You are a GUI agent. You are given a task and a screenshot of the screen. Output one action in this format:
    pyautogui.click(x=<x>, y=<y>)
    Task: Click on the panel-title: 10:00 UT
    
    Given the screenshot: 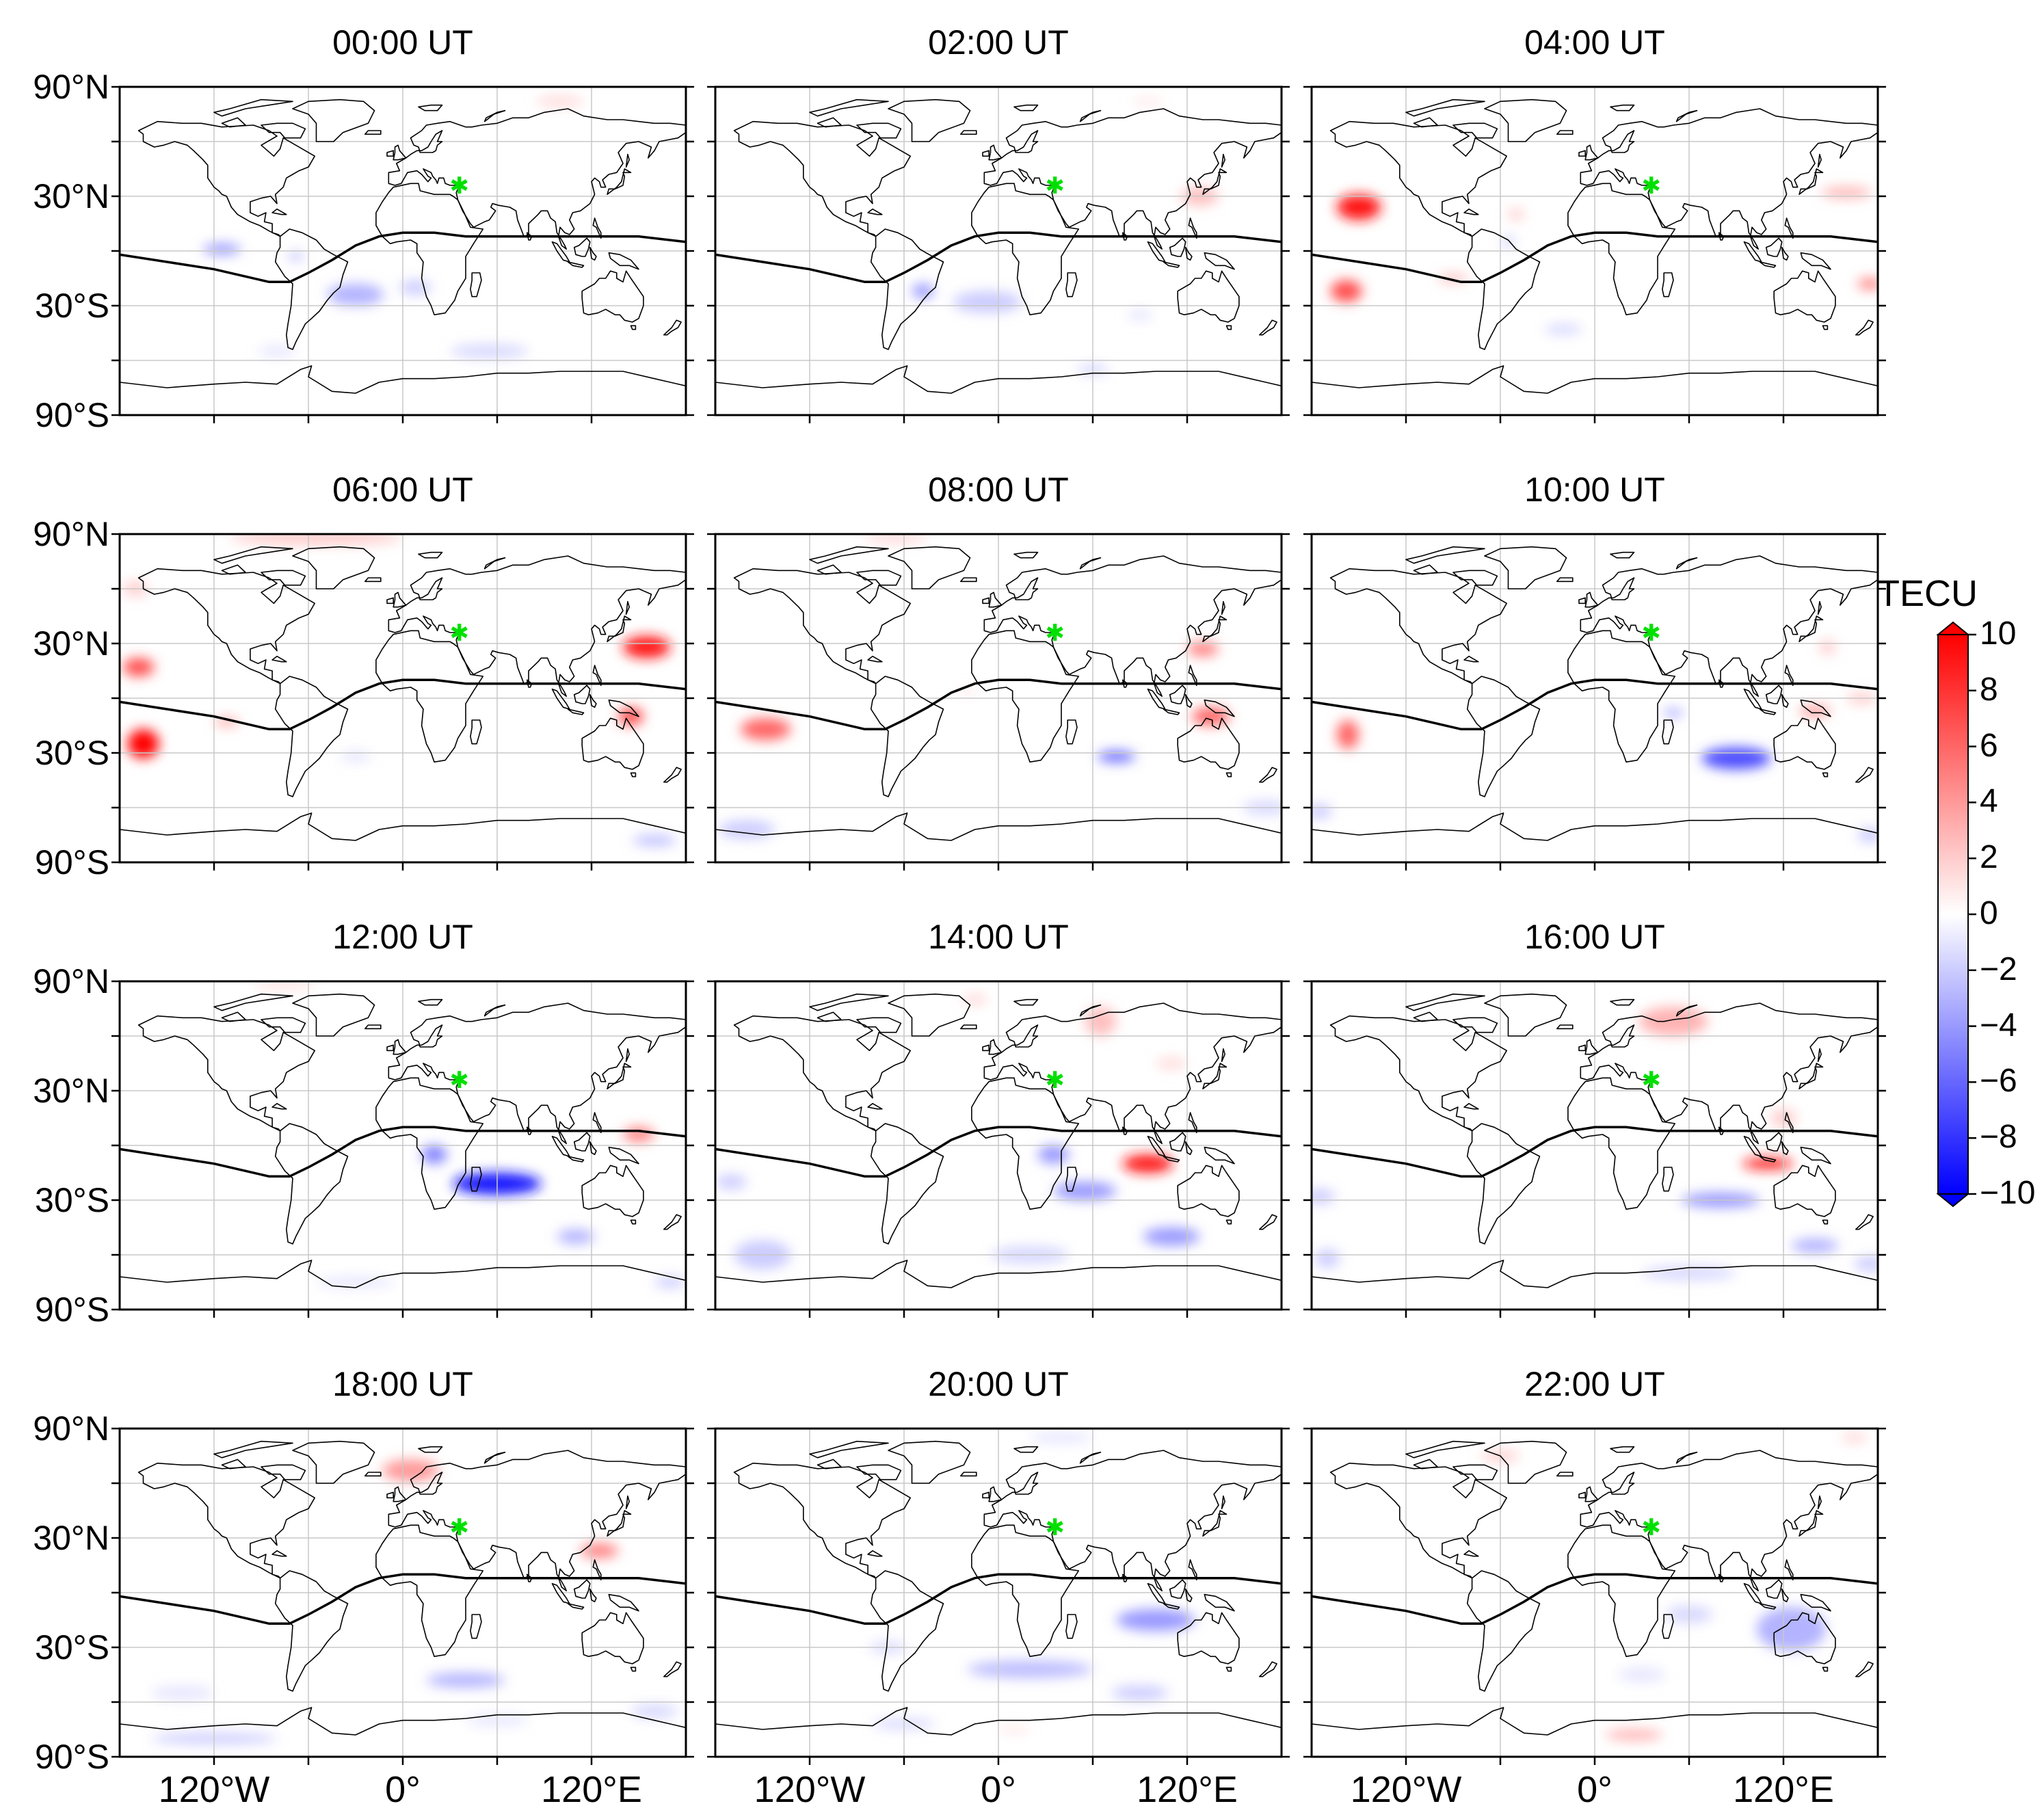 What is the action you would take?
    pyautogui.click(x=1594, y=490)
    